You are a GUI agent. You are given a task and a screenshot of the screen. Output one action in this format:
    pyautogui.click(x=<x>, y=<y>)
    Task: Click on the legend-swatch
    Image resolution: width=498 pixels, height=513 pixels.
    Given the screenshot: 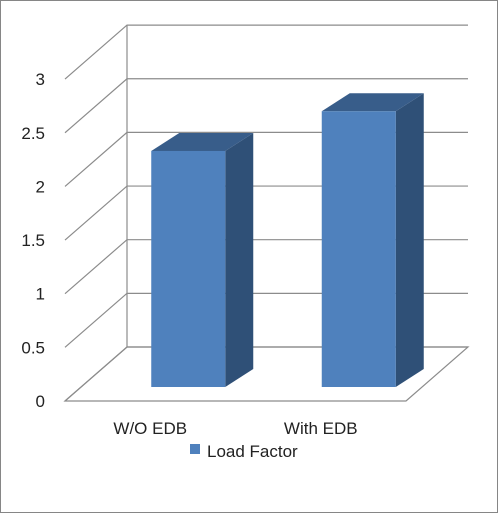 What is the action you would take?
    pyautogui.click(x=195, y=449)
    